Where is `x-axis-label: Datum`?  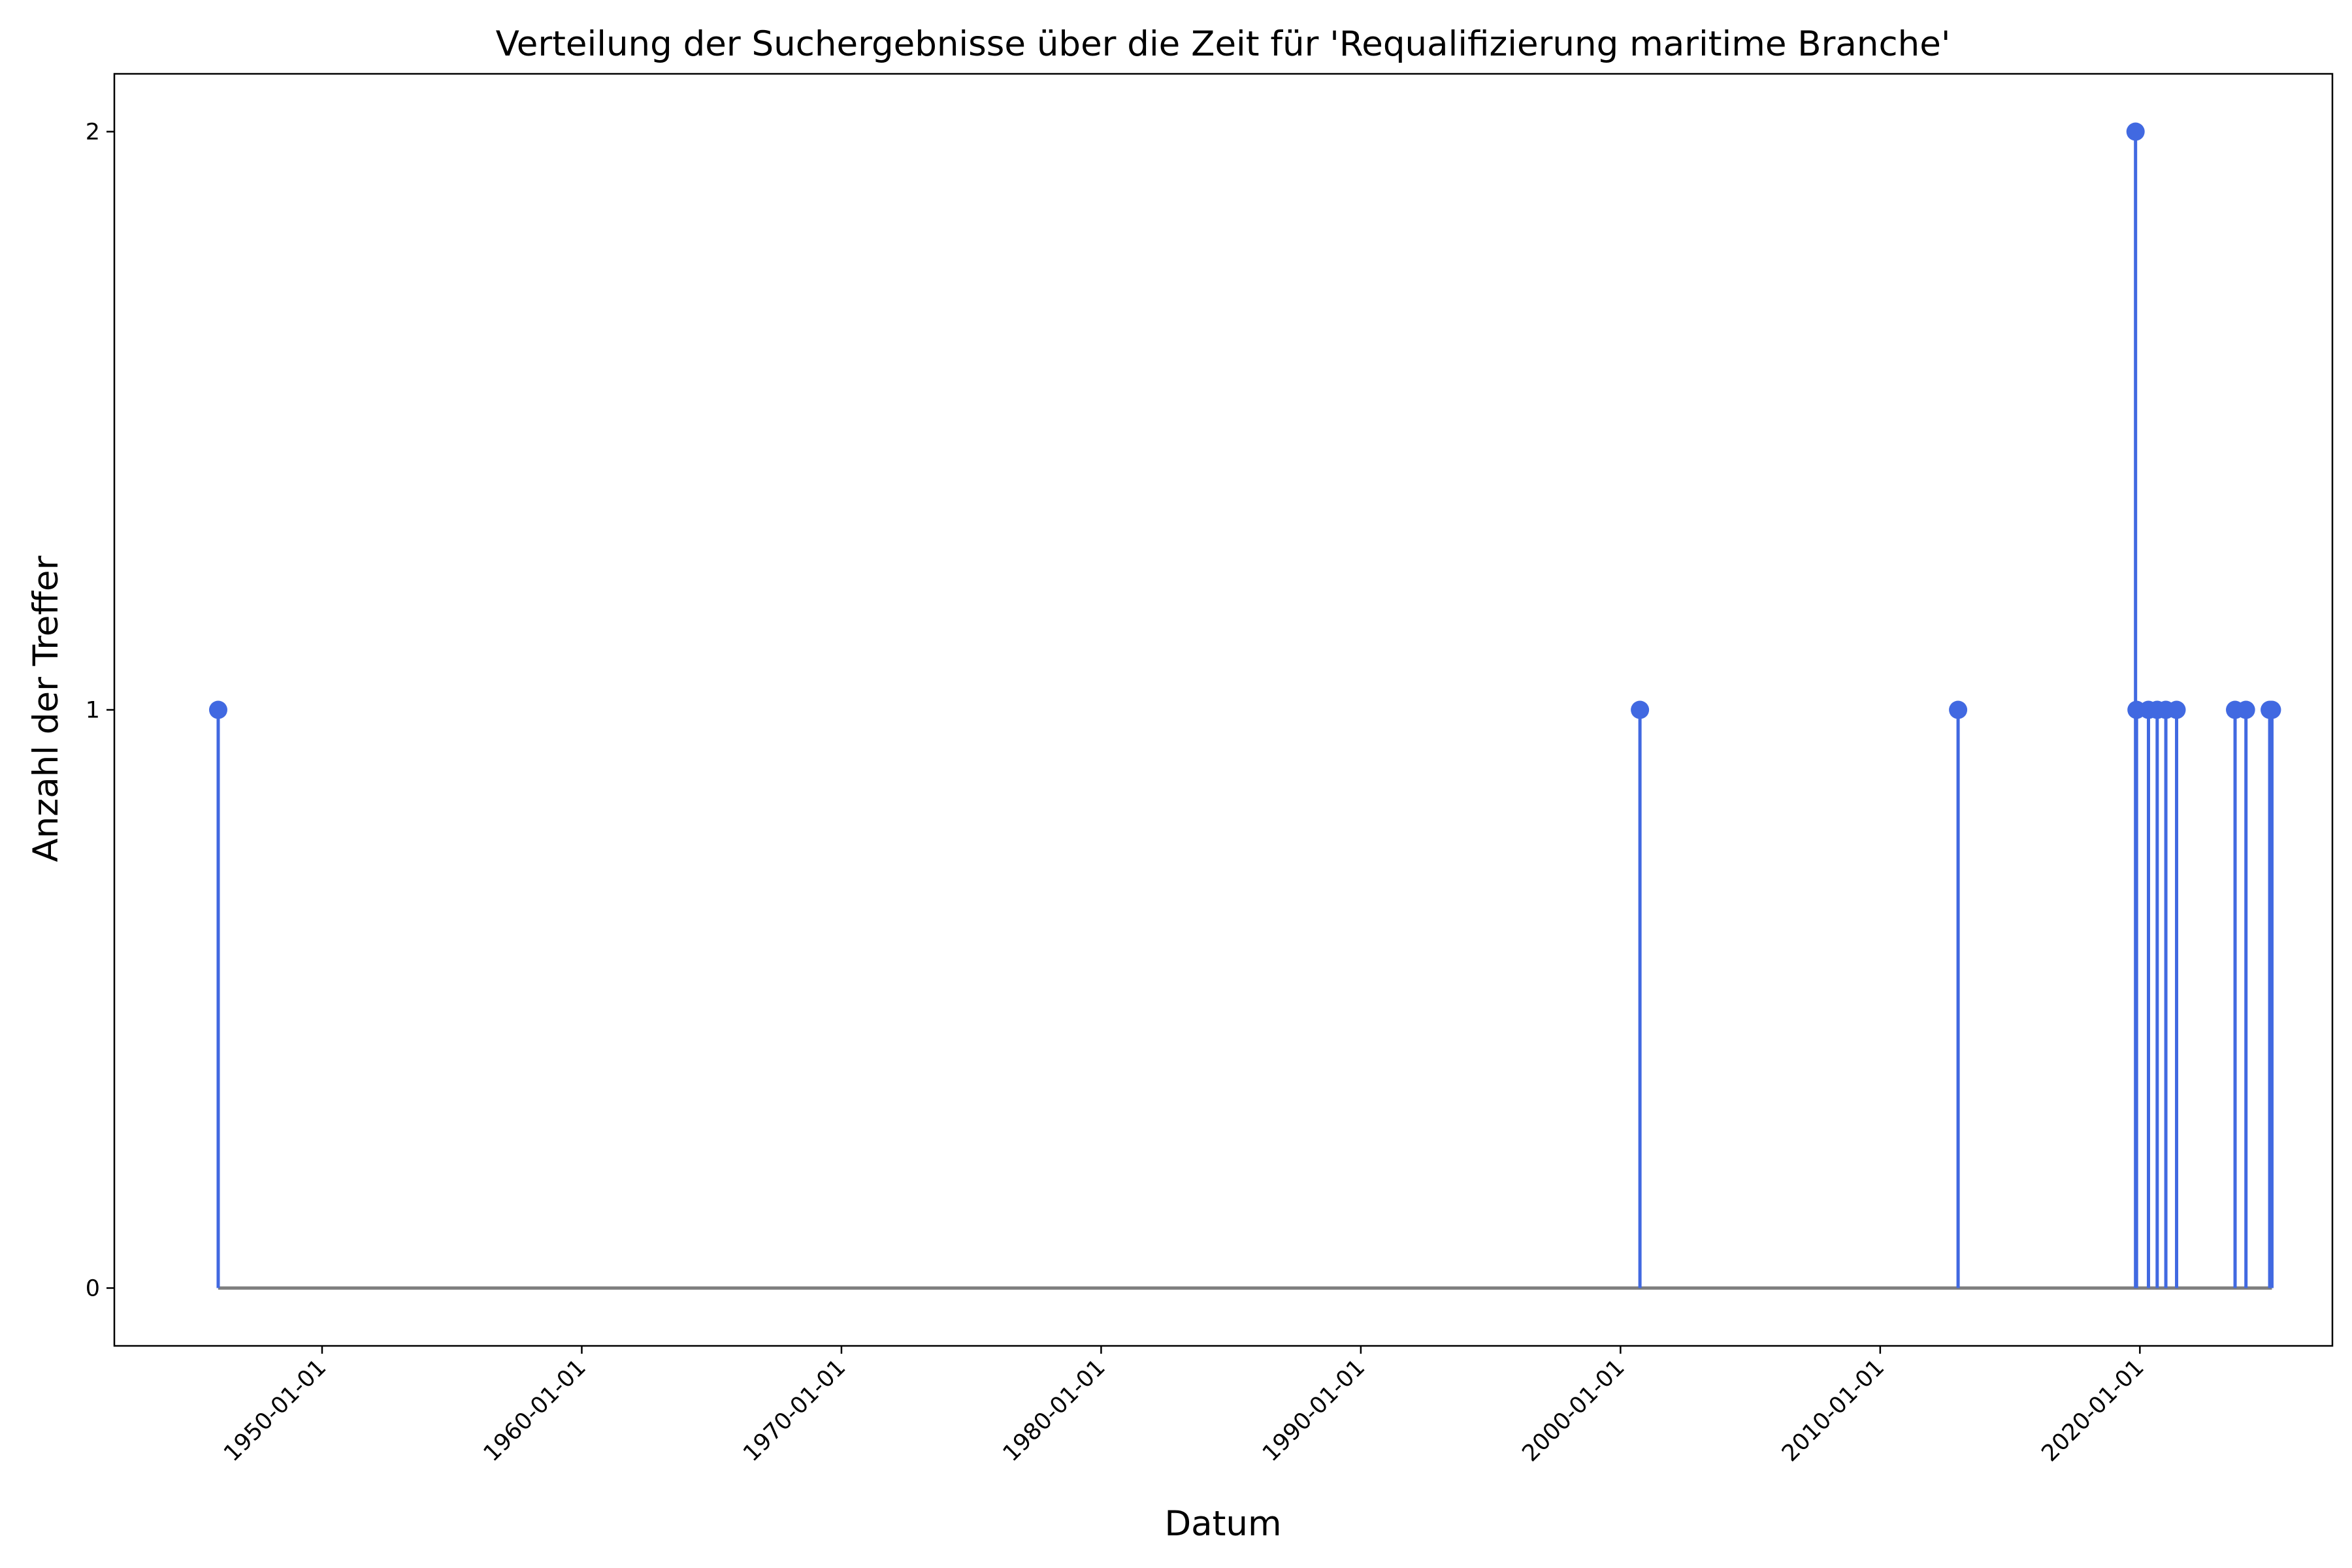 x-axis-label: Datum is located at coordinates (1222, 1524).